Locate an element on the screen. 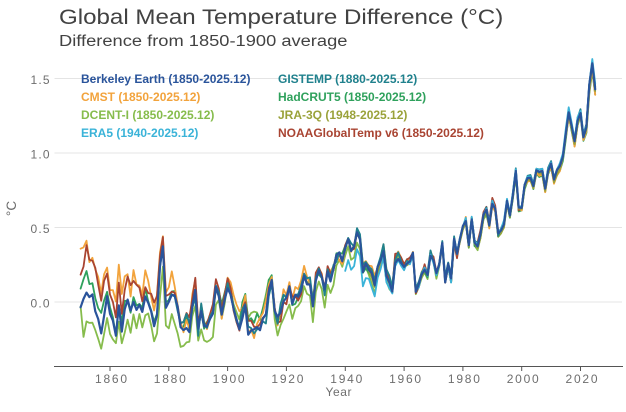 The image size is (626, 412). svg-text: 1960 is located at coordinates (405, 379).